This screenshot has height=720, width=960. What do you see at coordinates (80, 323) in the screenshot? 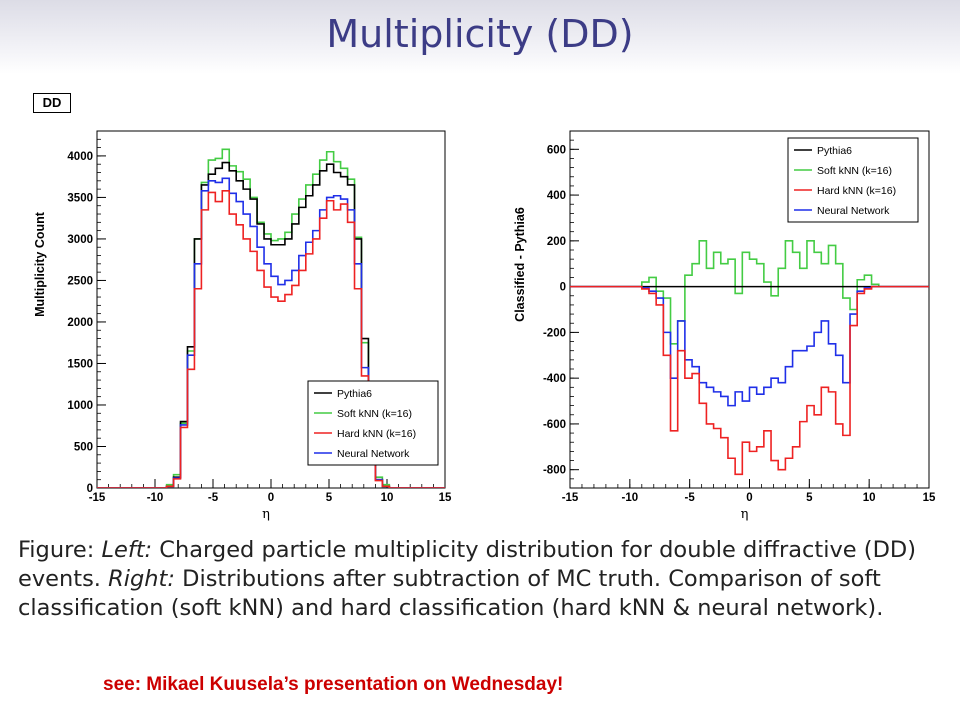
I see `y-tick-label: 2000` at bounding box center [80, 323].